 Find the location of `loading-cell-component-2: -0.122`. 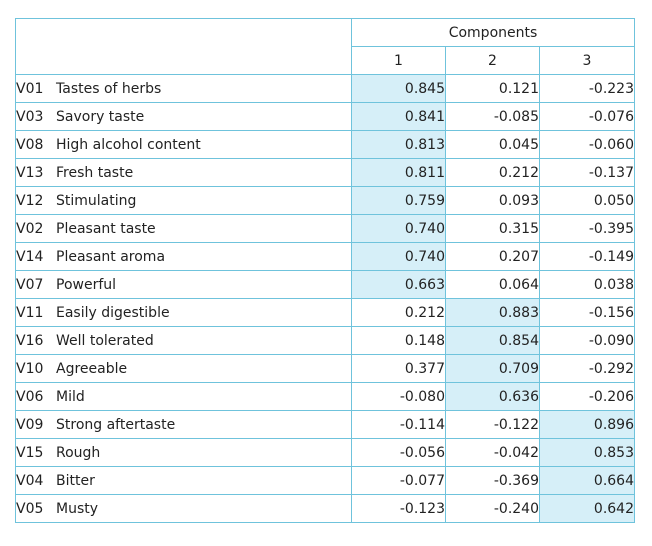

loading-cell-component-2: -0.122 is located at coordinates (492, 424).